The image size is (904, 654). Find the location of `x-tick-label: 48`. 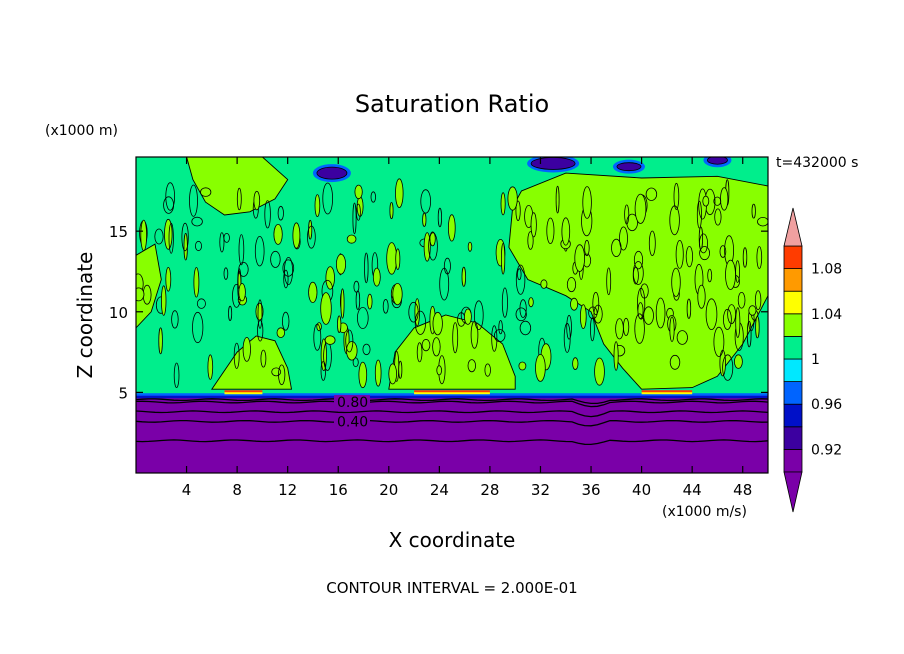

x-tick-label: 48 is located at coordinates (742, 490).